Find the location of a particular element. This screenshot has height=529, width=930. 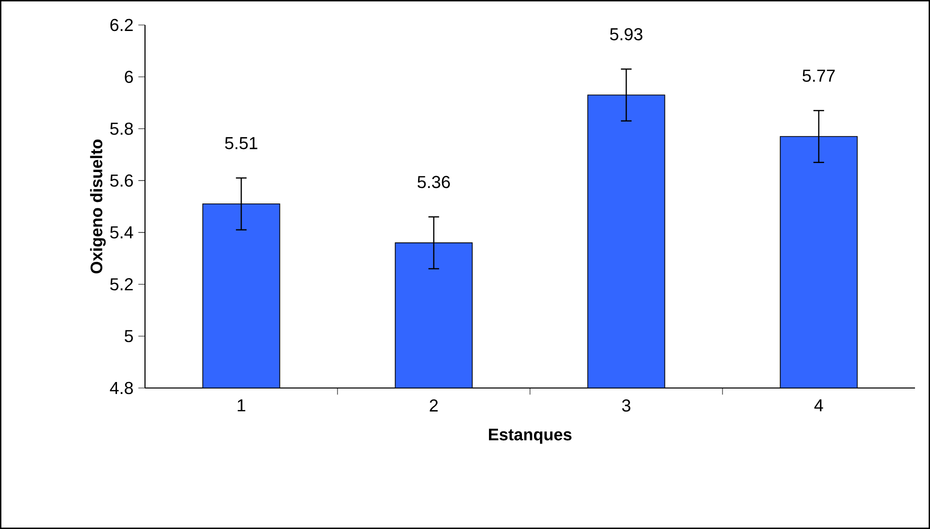

y-tick-label: 4.8 is located at coordinates (121, 388).